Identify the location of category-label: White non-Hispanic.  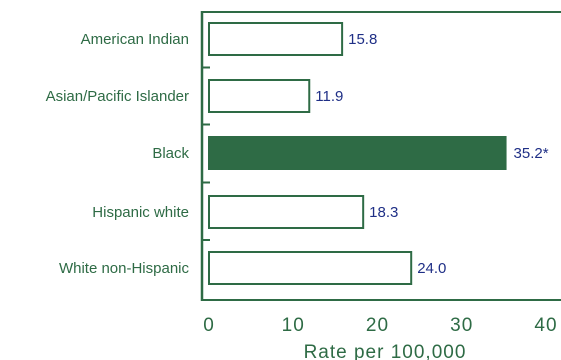
(124, 268).